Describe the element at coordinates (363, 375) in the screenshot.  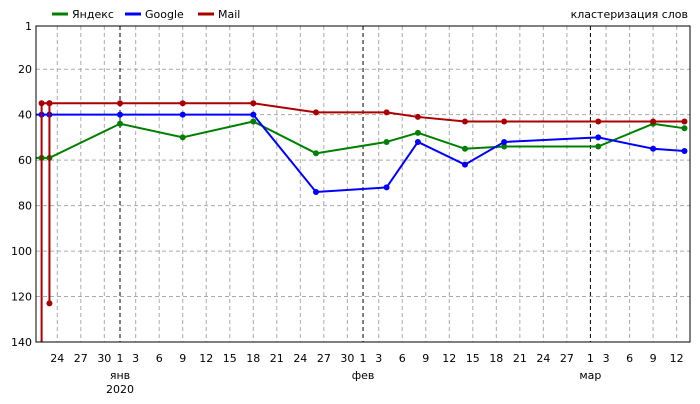
I see `month-label: фев` at that location.